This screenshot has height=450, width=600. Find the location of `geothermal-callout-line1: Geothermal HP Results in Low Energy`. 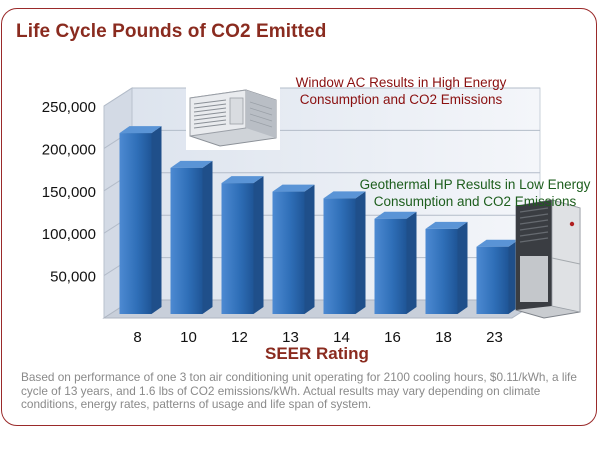

geothermal-callout-line1: Geothermal HP Results in Low Energy is located at coordinates (475, 184).